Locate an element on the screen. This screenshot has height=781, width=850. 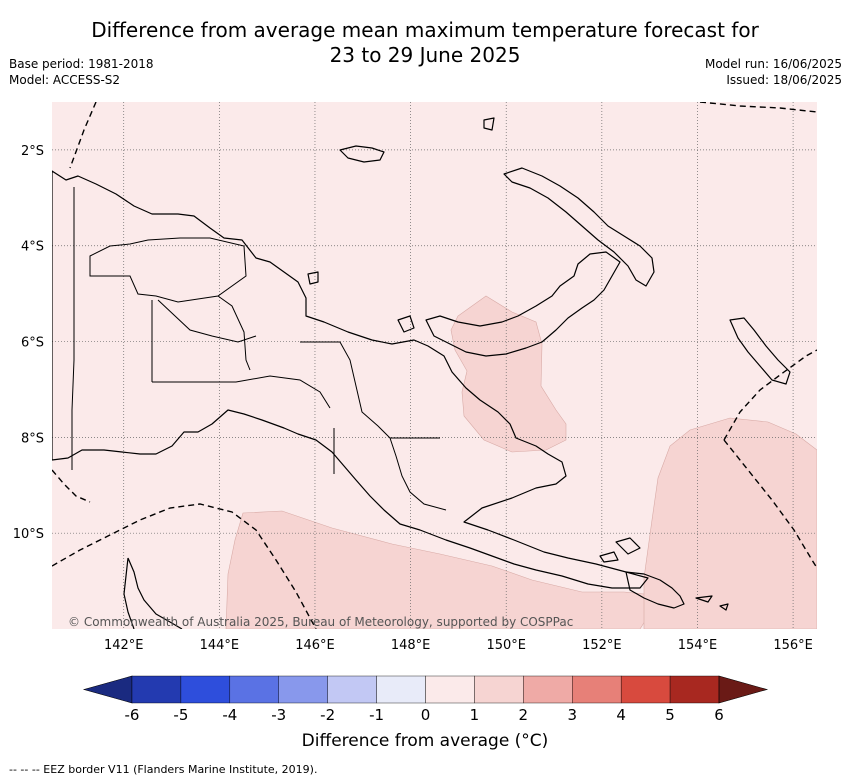
longitude-labels: 142°E 144°E 146°E 148°E 150°E 152°E 154°E 156°E is located at coordinates (458, 645).